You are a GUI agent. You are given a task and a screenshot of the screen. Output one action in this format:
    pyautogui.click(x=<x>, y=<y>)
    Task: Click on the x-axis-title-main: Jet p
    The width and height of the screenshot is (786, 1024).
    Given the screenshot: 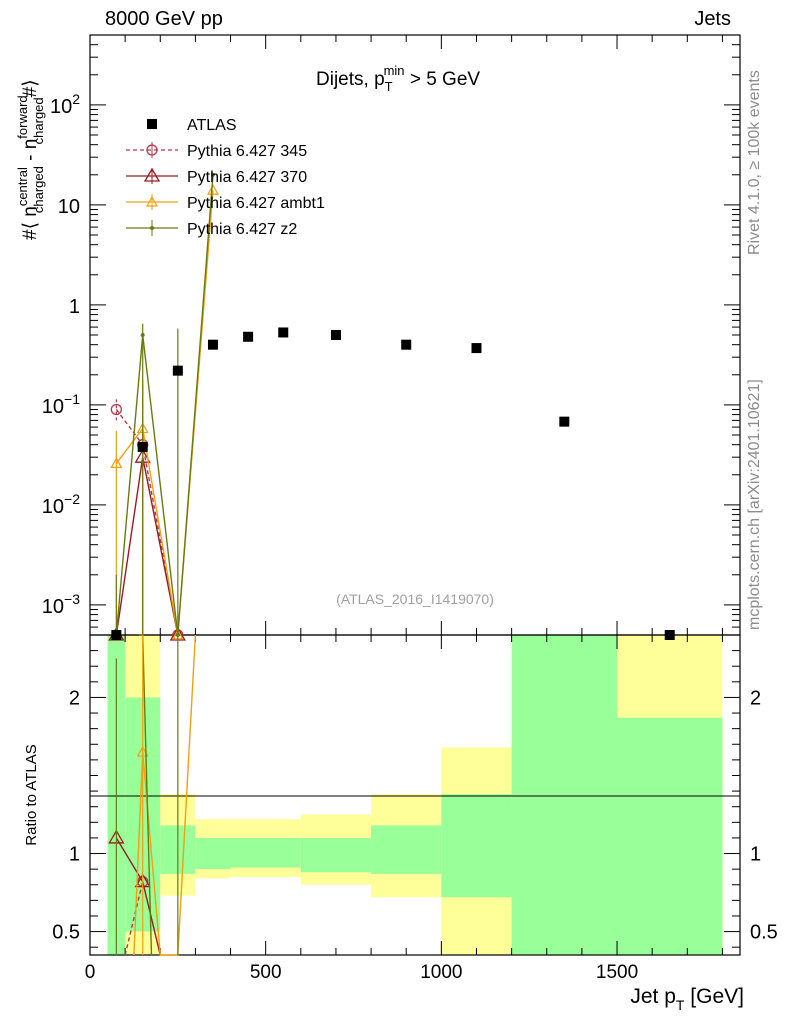 What is the action you would take?
    pyautogui.click(x=653, y=996)
    